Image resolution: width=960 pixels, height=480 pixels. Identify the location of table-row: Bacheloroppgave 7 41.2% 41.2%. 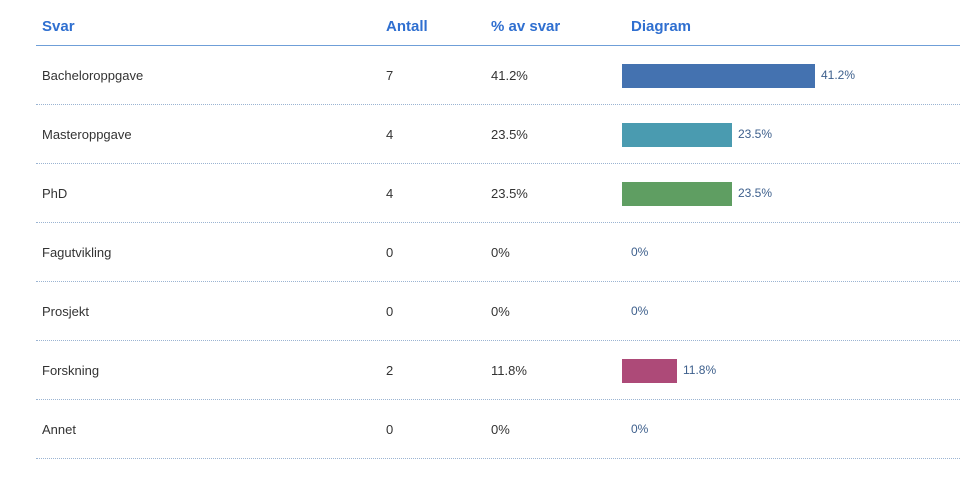
(498, 75).